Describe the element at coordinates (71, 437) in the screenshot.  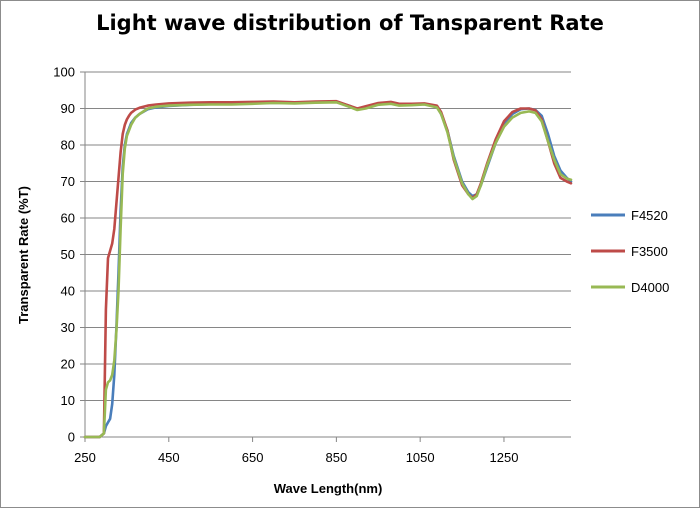
I see `y-tick-label: 0` at that location.